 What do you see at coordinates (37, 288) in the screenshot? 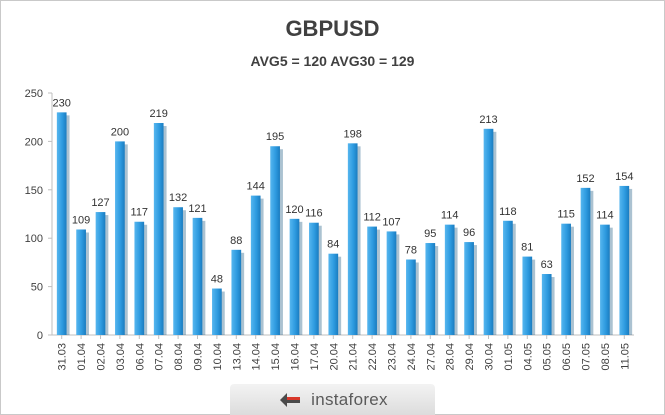
I see `y-tick-label: 50` at bounding box center [37, 288].